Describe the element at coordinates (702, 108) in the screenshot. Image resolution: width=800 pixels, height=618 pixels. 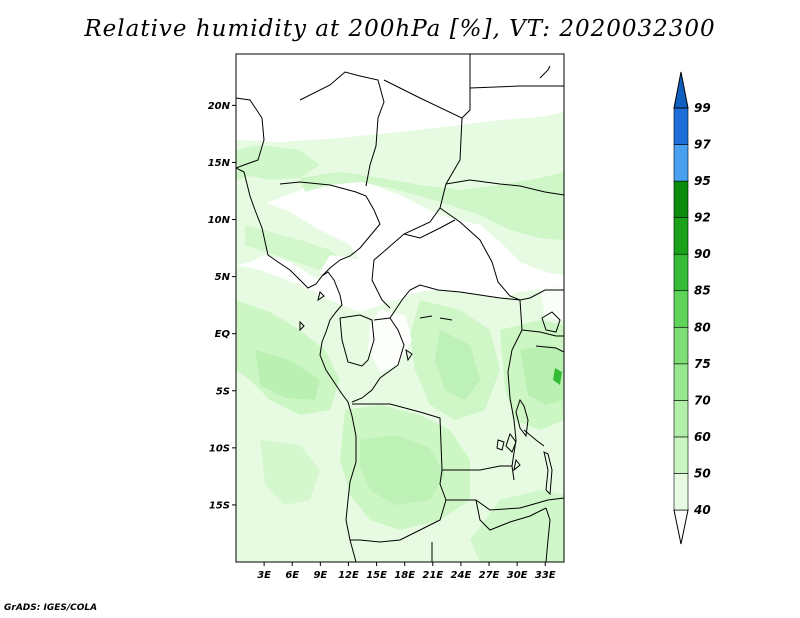
I see `colorbar-label: 99` at that location.